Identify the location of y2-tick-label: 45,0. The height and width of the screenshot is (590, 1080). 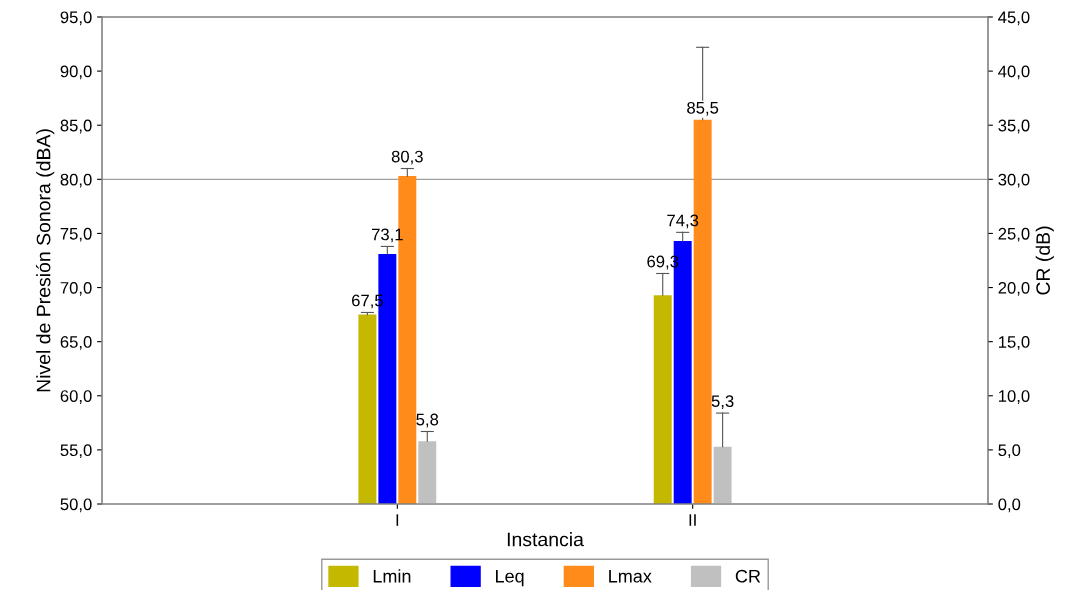
(1014, 18).